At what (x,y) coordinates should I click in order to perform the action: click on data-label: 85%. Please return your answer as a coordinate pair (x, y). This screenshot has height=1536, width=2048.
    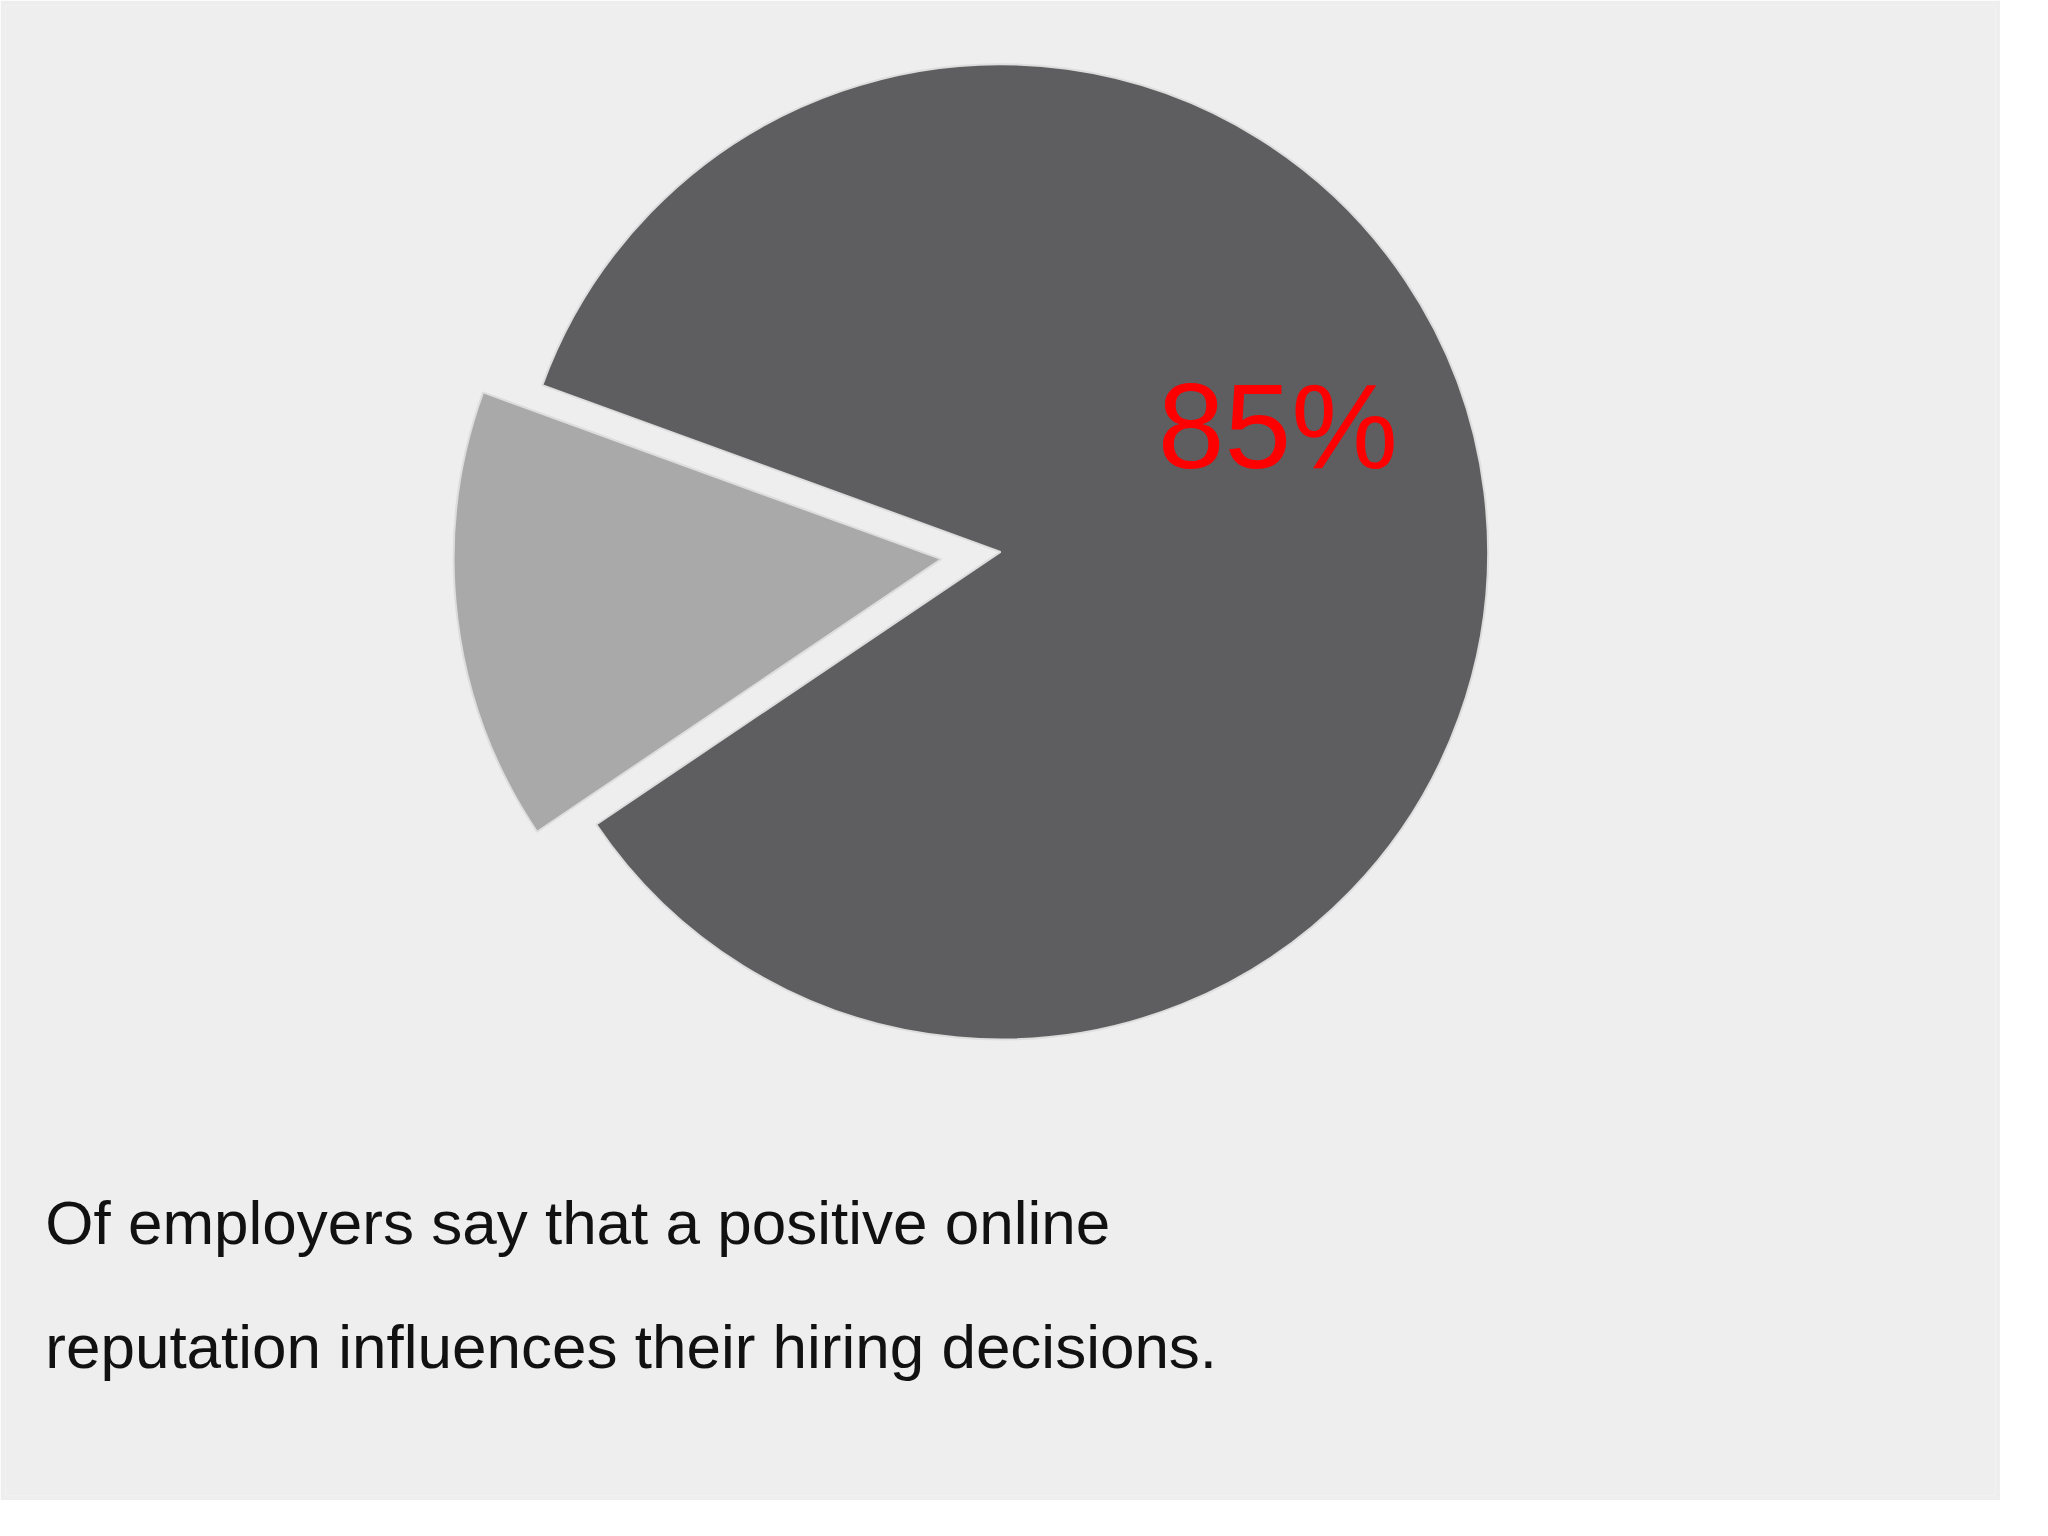
    Looking at the image, I should click on (1278, 425).